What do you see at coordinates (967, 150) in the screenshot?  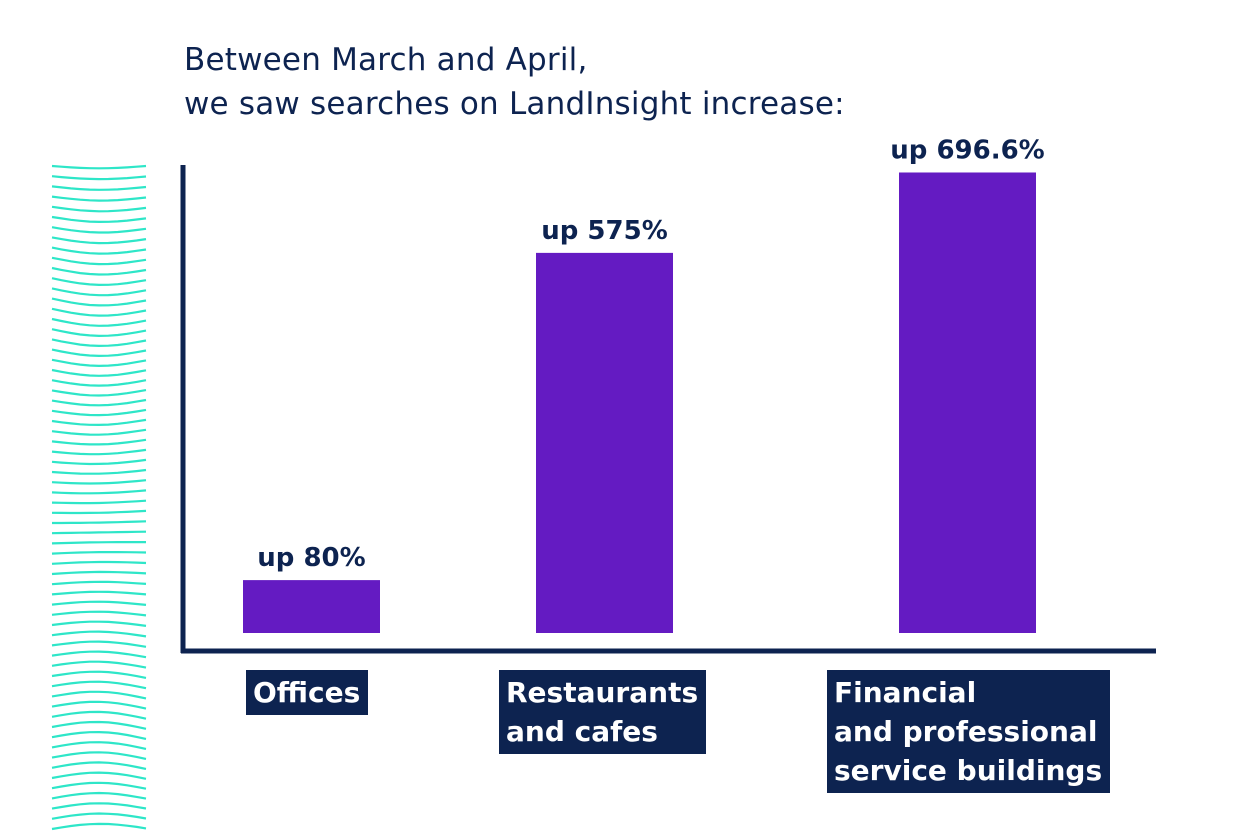 I see `data-label-2: up 696.6%` at bounding box center [967, 150].